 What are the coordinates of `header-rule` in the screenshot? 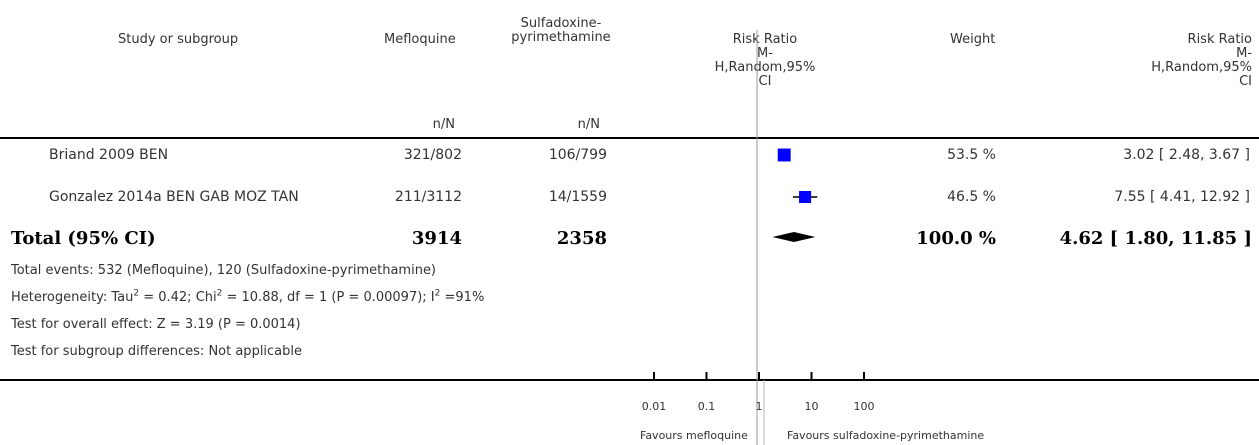 It's located at (629, 138).